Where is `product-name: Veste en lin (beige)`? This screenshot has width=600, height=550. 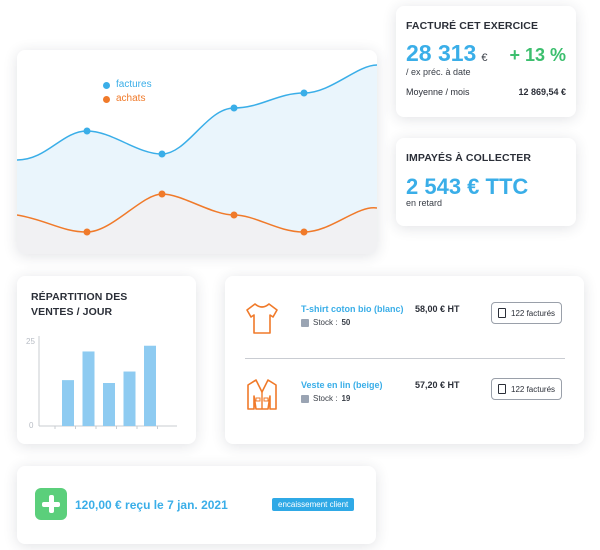
product-name: Veste en lin (beige) is located at coordinates (342, 385).